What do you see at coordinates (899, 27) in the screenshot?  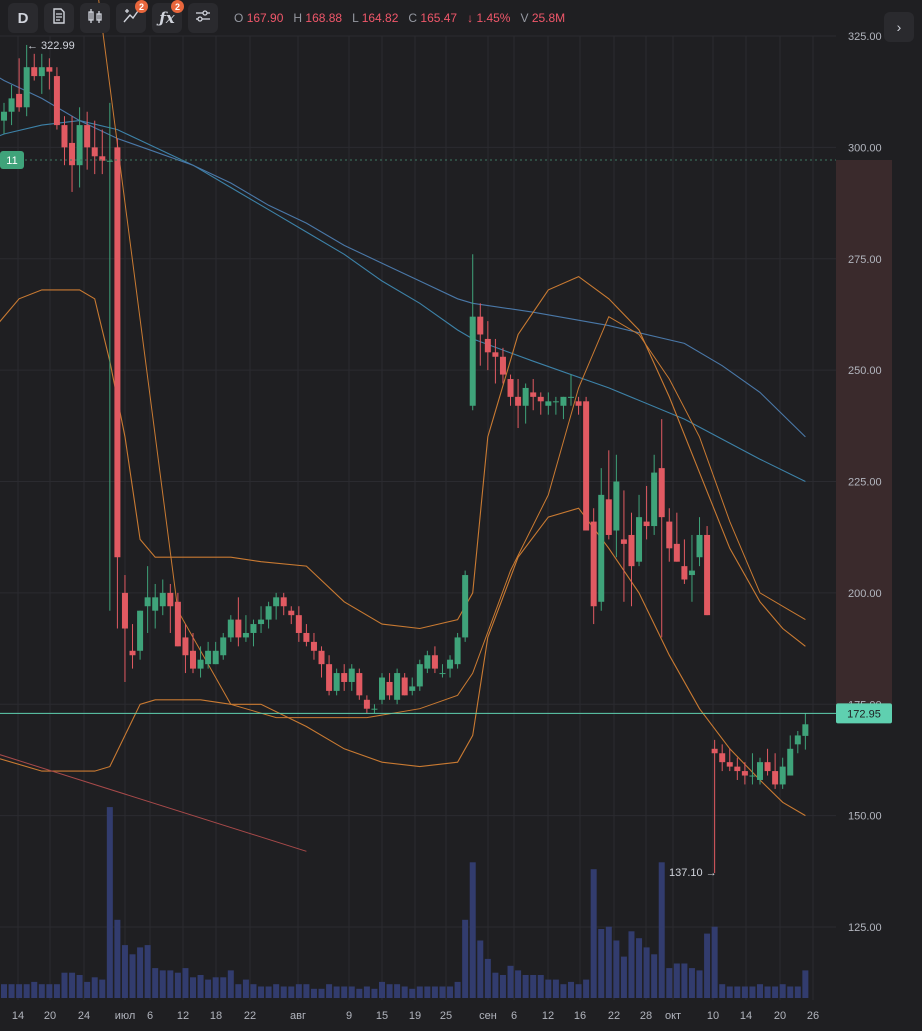 I see `chevron-right-icon: ›` at bounding box center [899, 27].